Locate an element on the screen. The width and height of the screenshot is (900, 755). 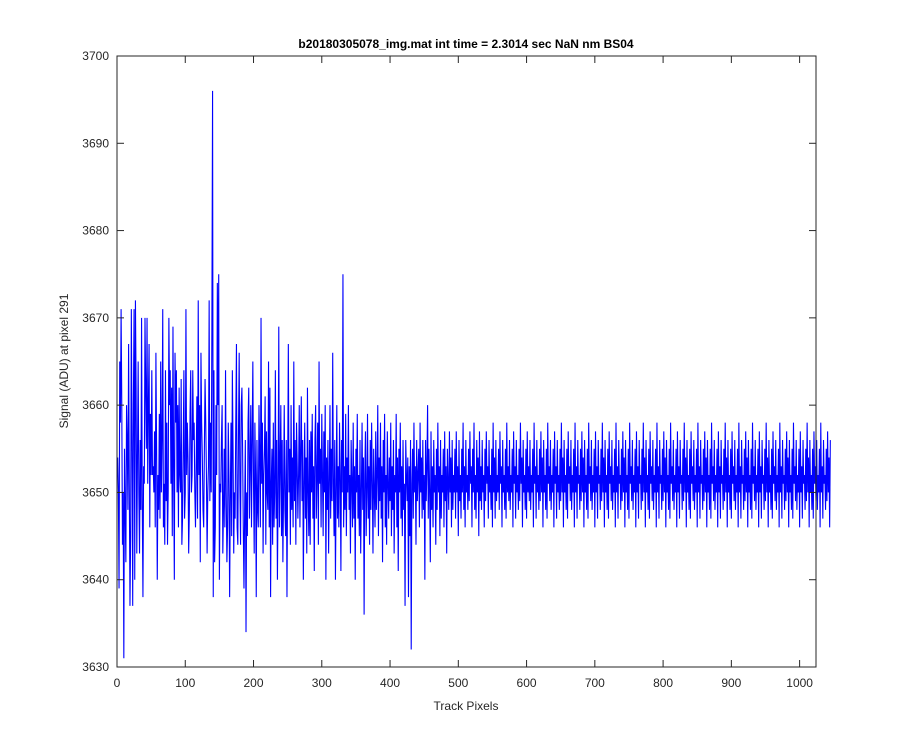
y-tick-label: 3700 is located at coordinates (95, 56).